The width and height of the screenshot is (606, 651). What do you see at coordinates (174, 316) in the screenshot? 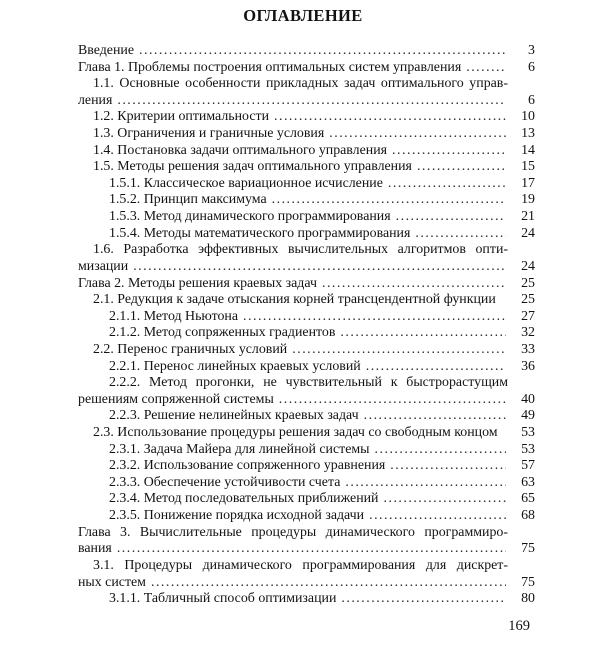
I see `toc-entry-text: 2.1.1. Метод Ньютона` at bounding box center [174, 316].